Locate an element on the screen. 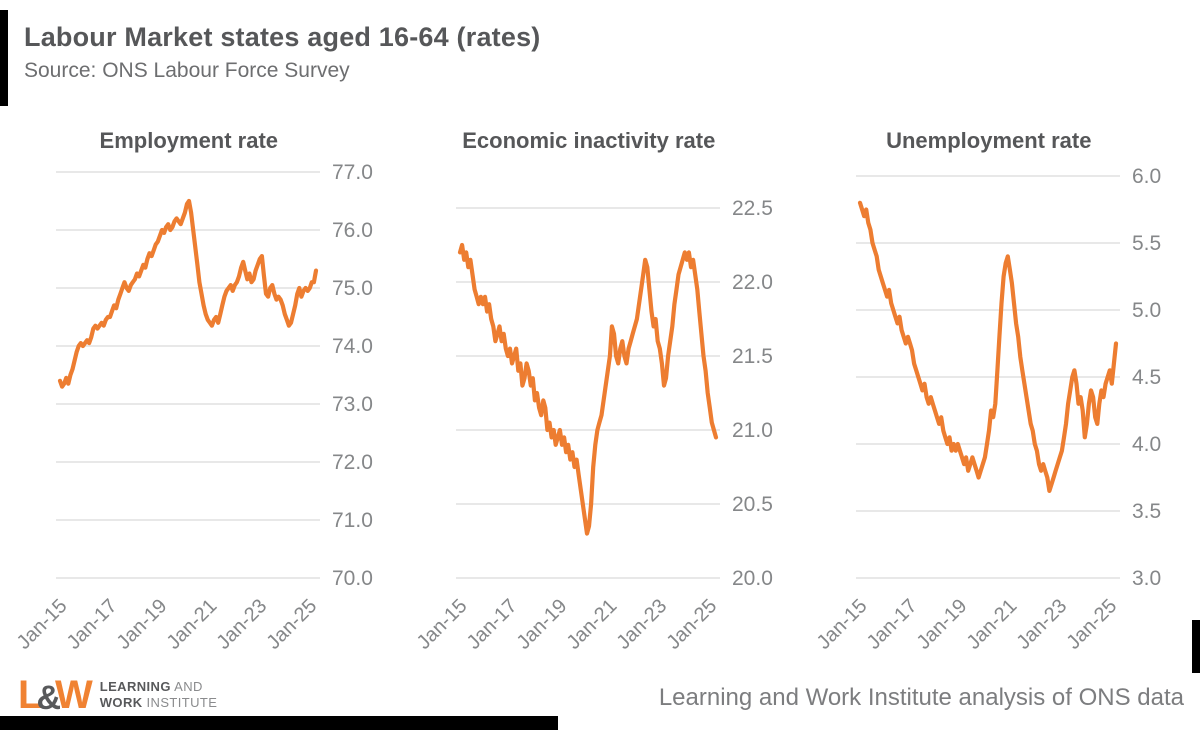  logo-letter-l: L is located at coordinates (30, 695).